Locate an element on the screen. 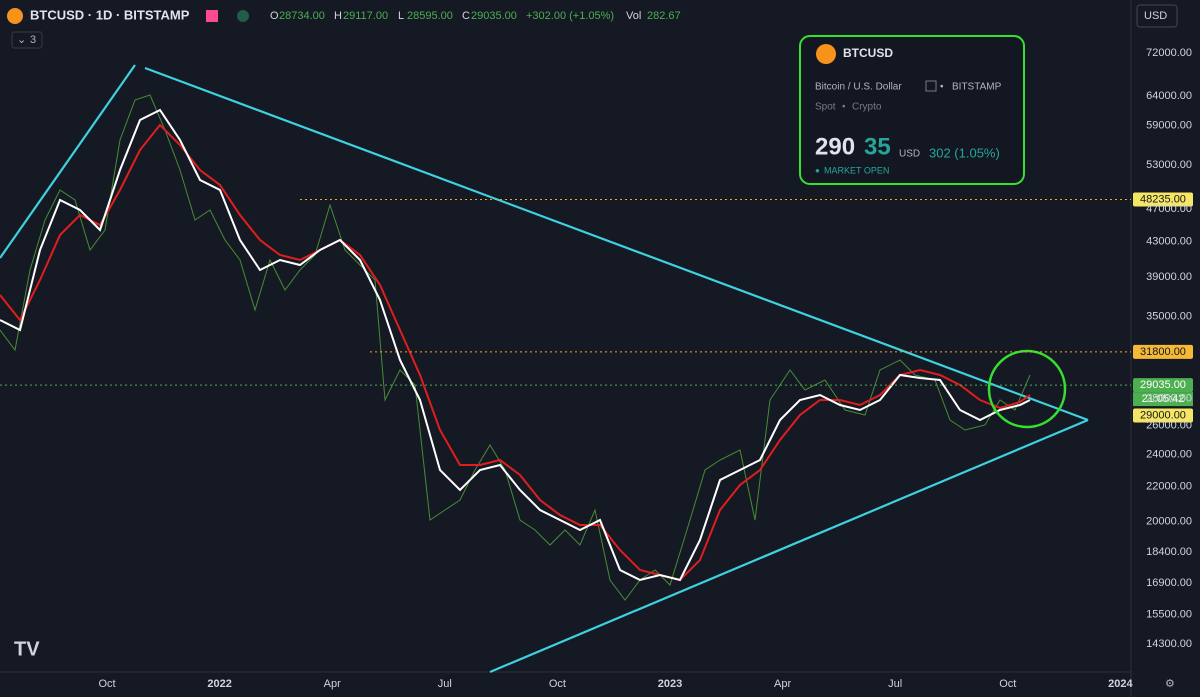 This screenshot has width=1200, height=697. card-market: Spot is located at coordinates (825, 107).